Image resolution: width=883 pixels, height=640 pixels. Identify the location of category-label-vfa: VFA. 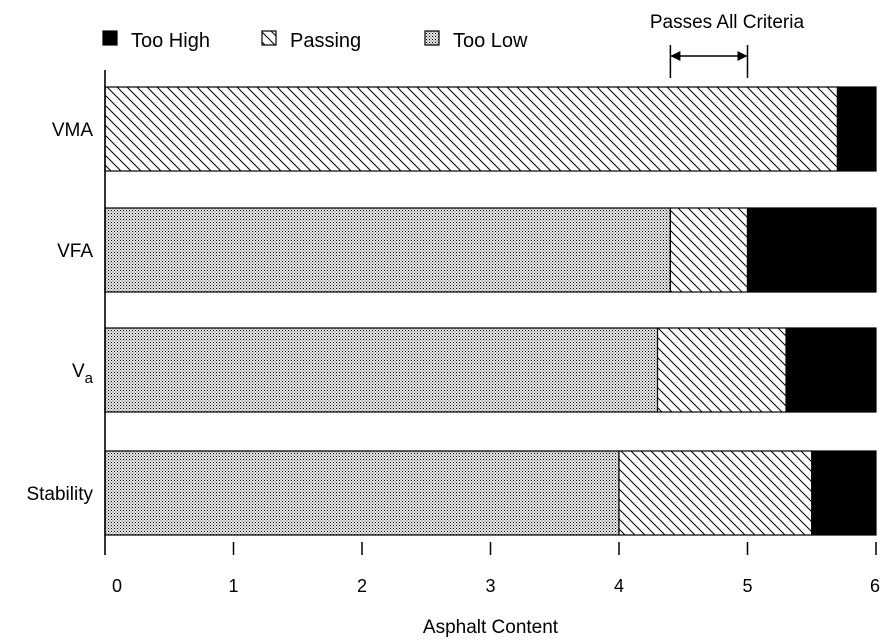
(75, 251).